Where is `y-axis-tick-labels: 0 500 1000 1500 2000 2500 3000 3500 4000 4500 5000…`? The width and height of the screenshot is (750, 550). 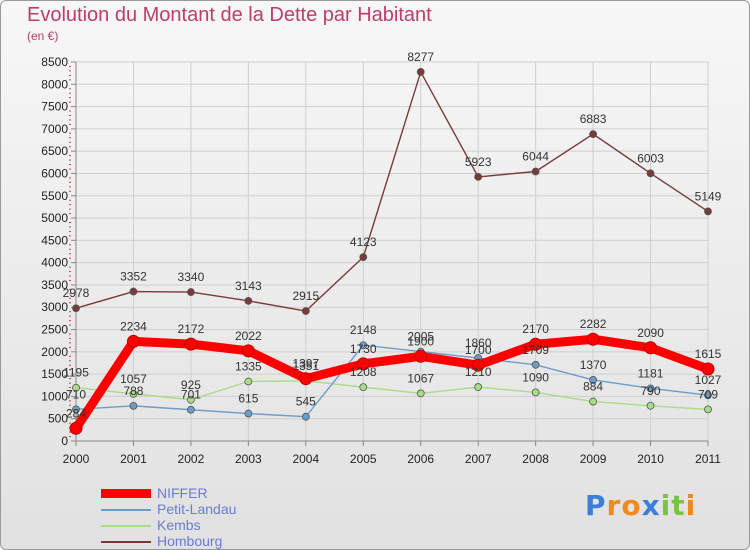 y-axis-tick-labels: 0 500 1000 1500 2000 2500 3000 3500 4000 4500 5000… is located at coordinates (54, 251).